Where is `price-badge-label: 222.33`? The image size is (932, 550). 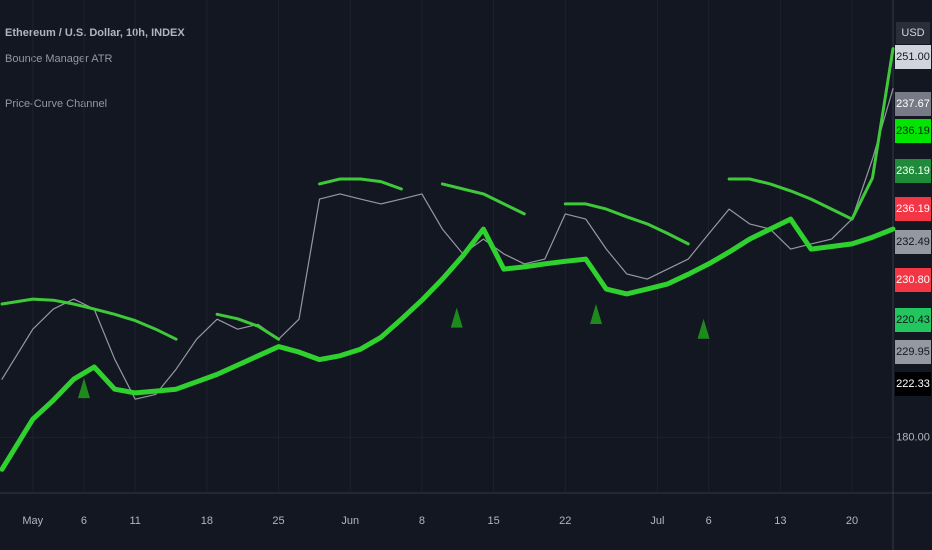 price-badge-label: 222.33 is located at coordinates (913, 384).